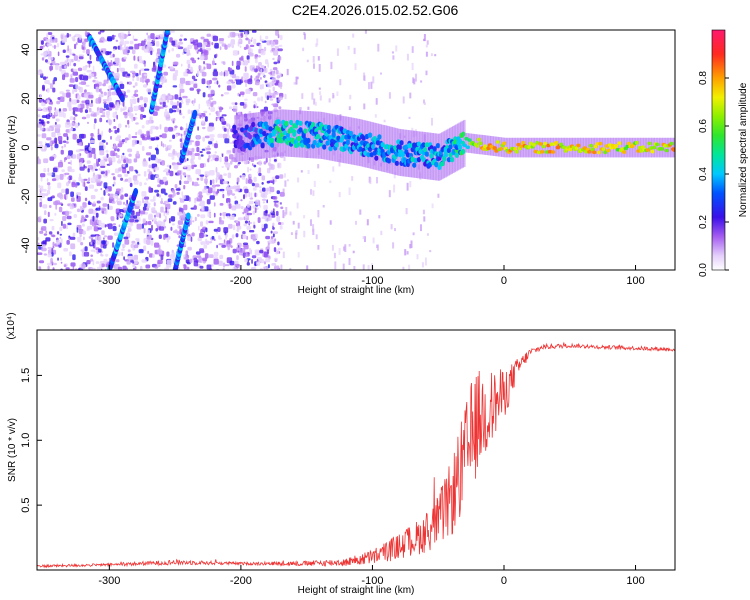 The width and height of the screenshot is (750, 600). Describe the element at coordinates (635, 281) in the screenshot. I see `spectrogram-xtick-label: 100` at that location.